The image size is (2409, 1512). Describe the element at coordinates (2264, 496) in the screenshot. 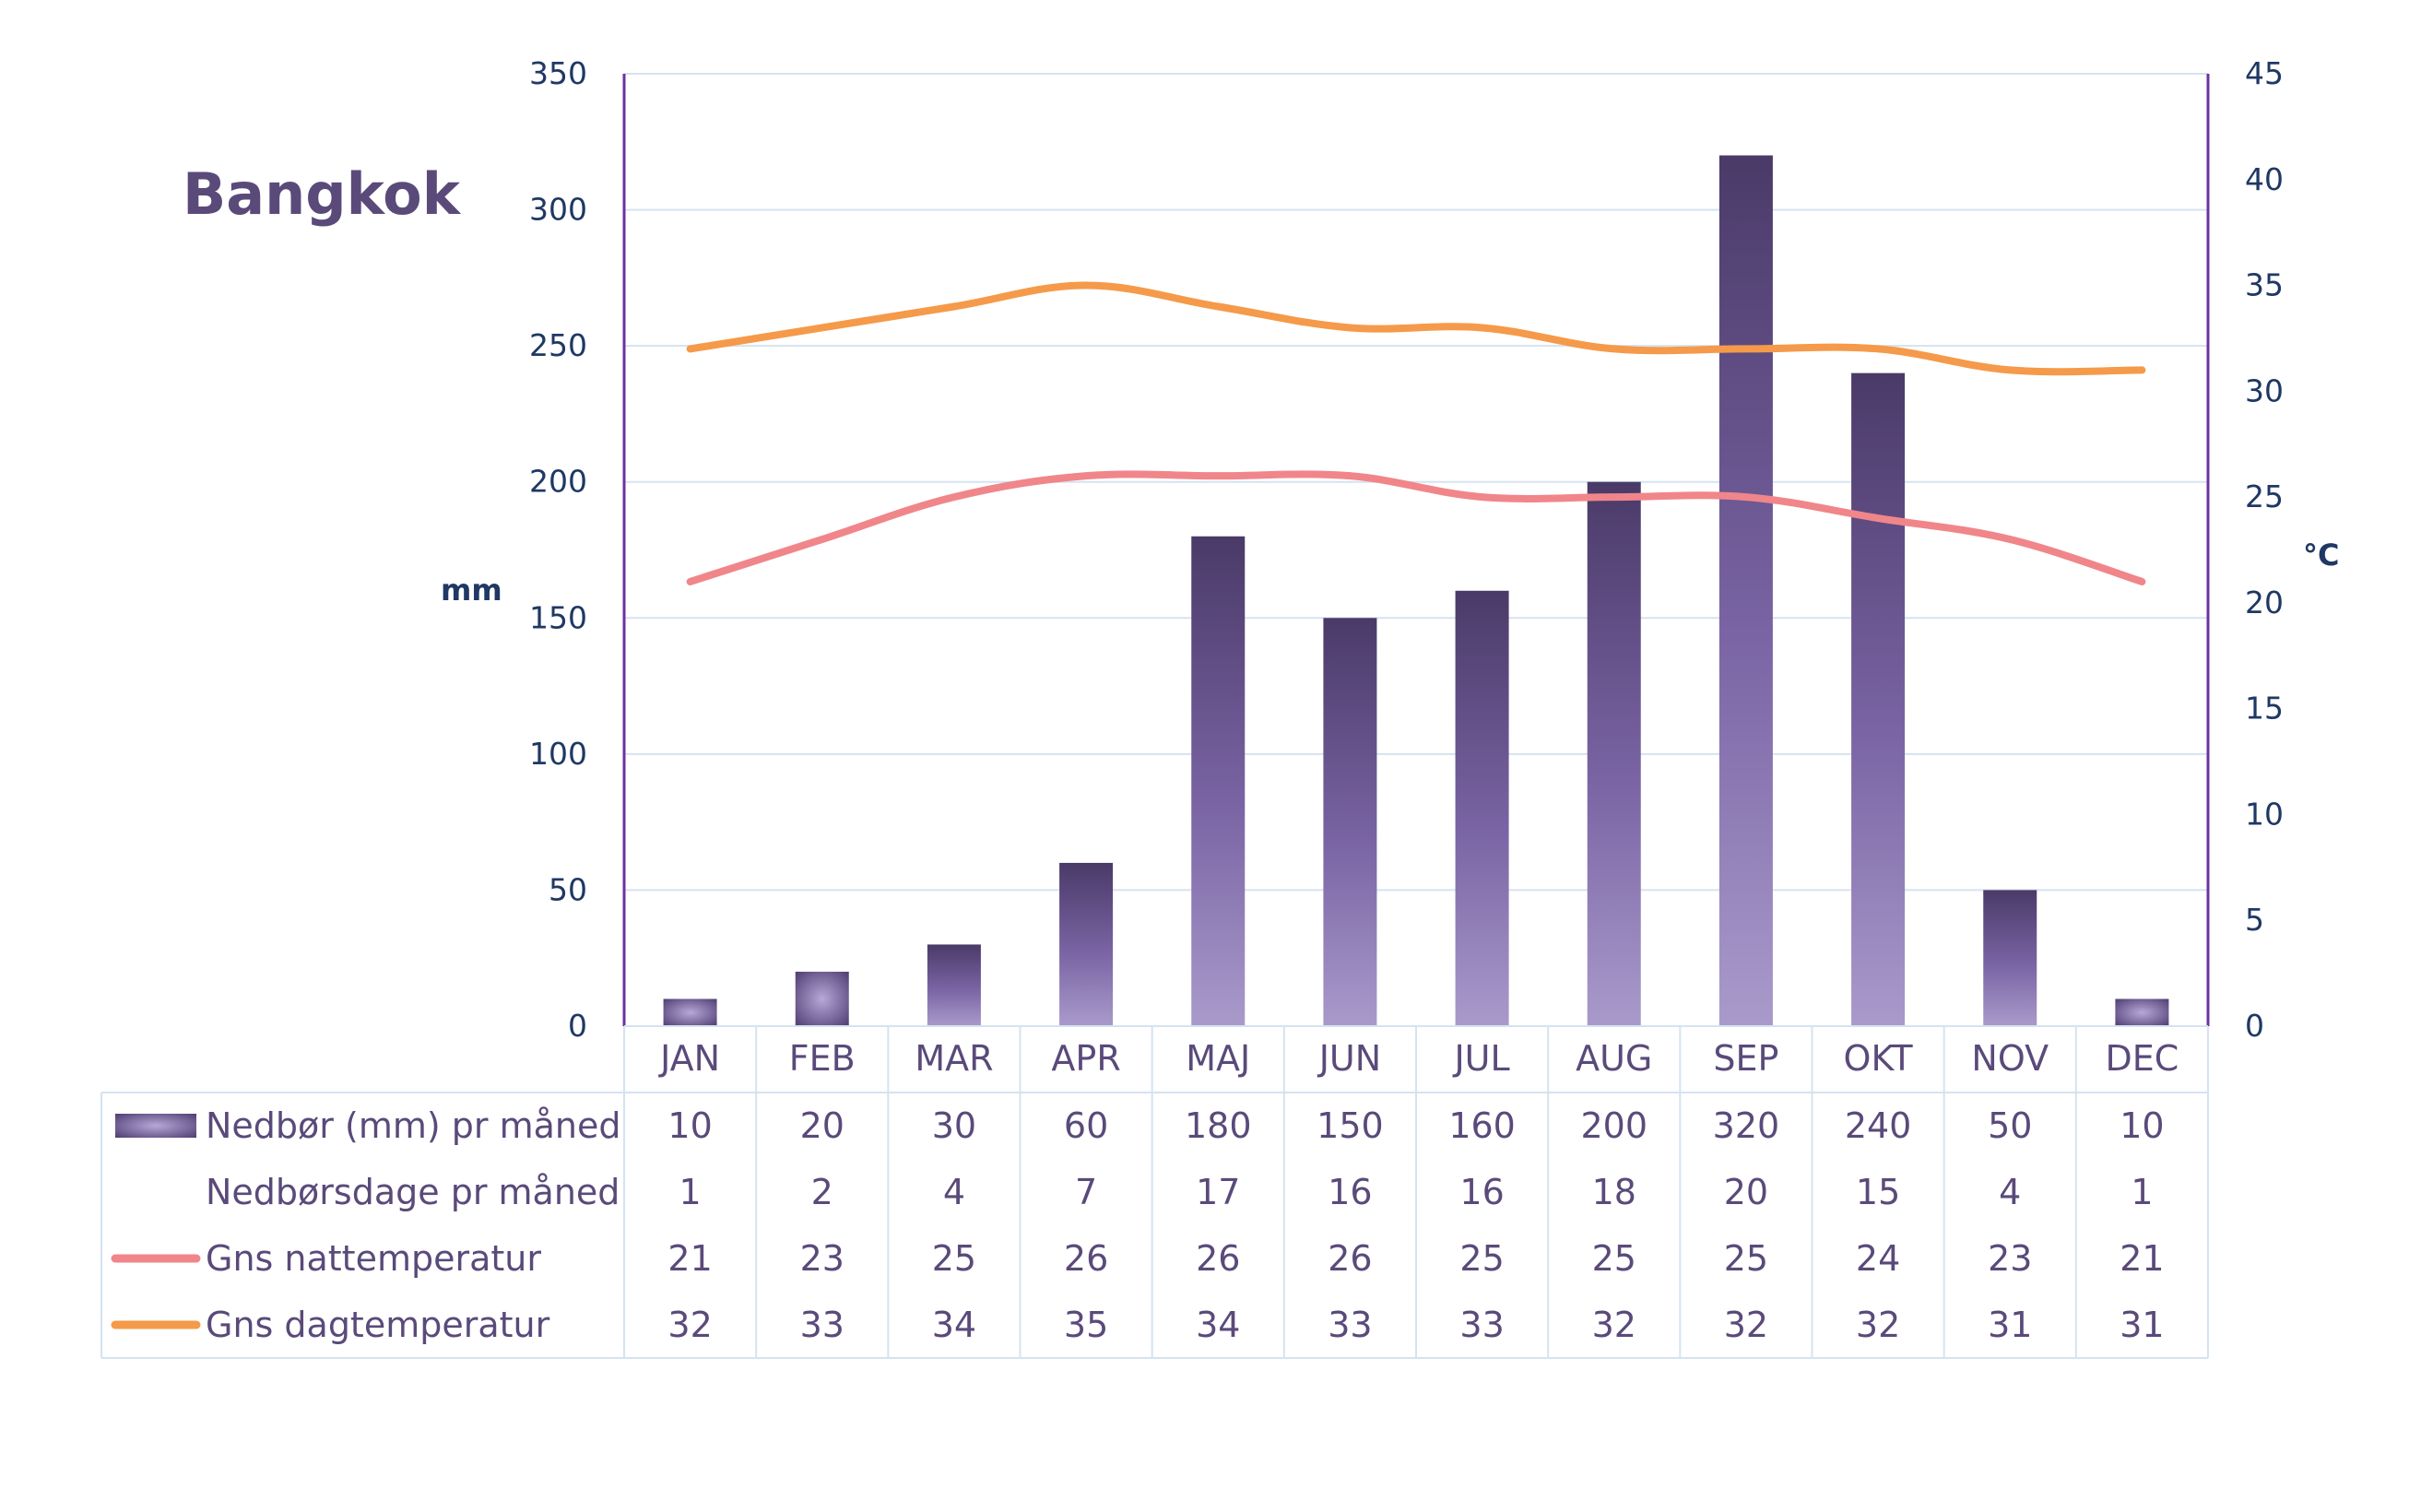

I see `y-right-tick-label: 25` at that location.